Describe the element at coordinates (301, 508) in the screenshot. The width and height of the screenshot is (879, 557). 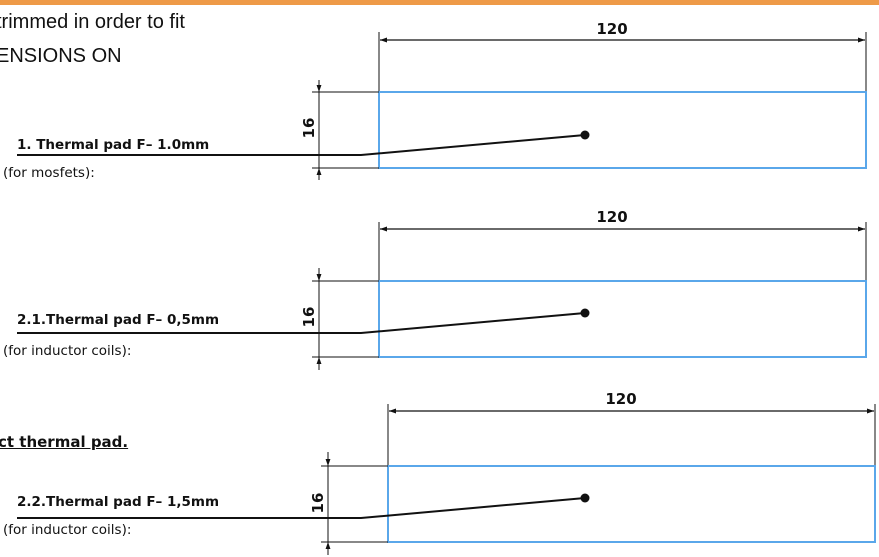
I see `pad-3-leader-line` at that location.